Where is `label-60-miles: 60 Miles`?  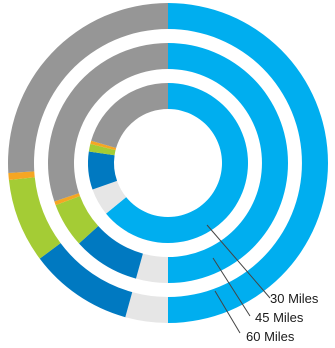
label-60-miles: 60 Miles is located at coordinates (270, 336).